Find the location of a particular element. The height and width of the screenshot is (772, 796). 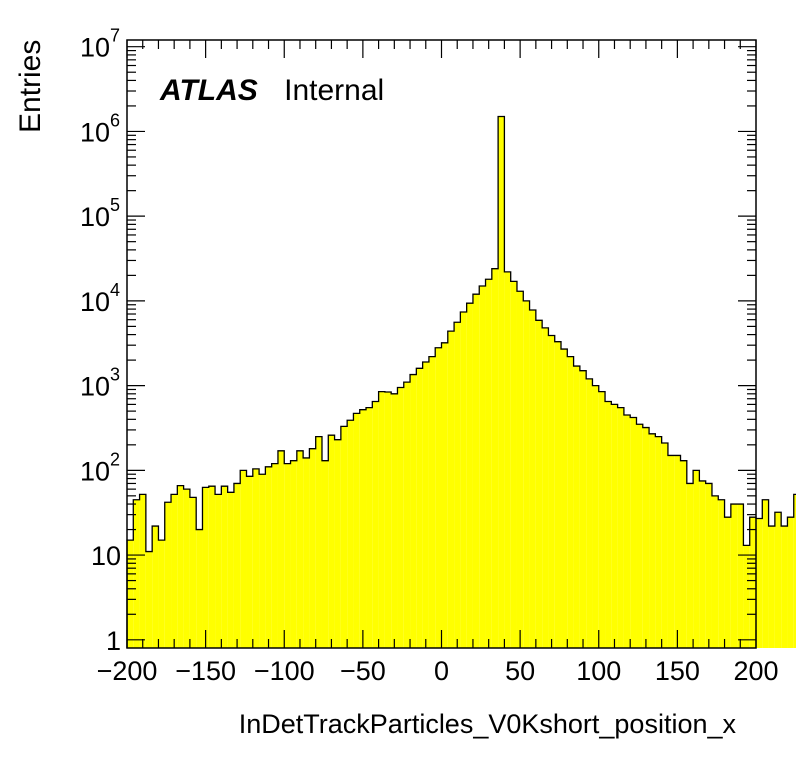

x-tick-label: −100 is located at coordinates (284, 671).